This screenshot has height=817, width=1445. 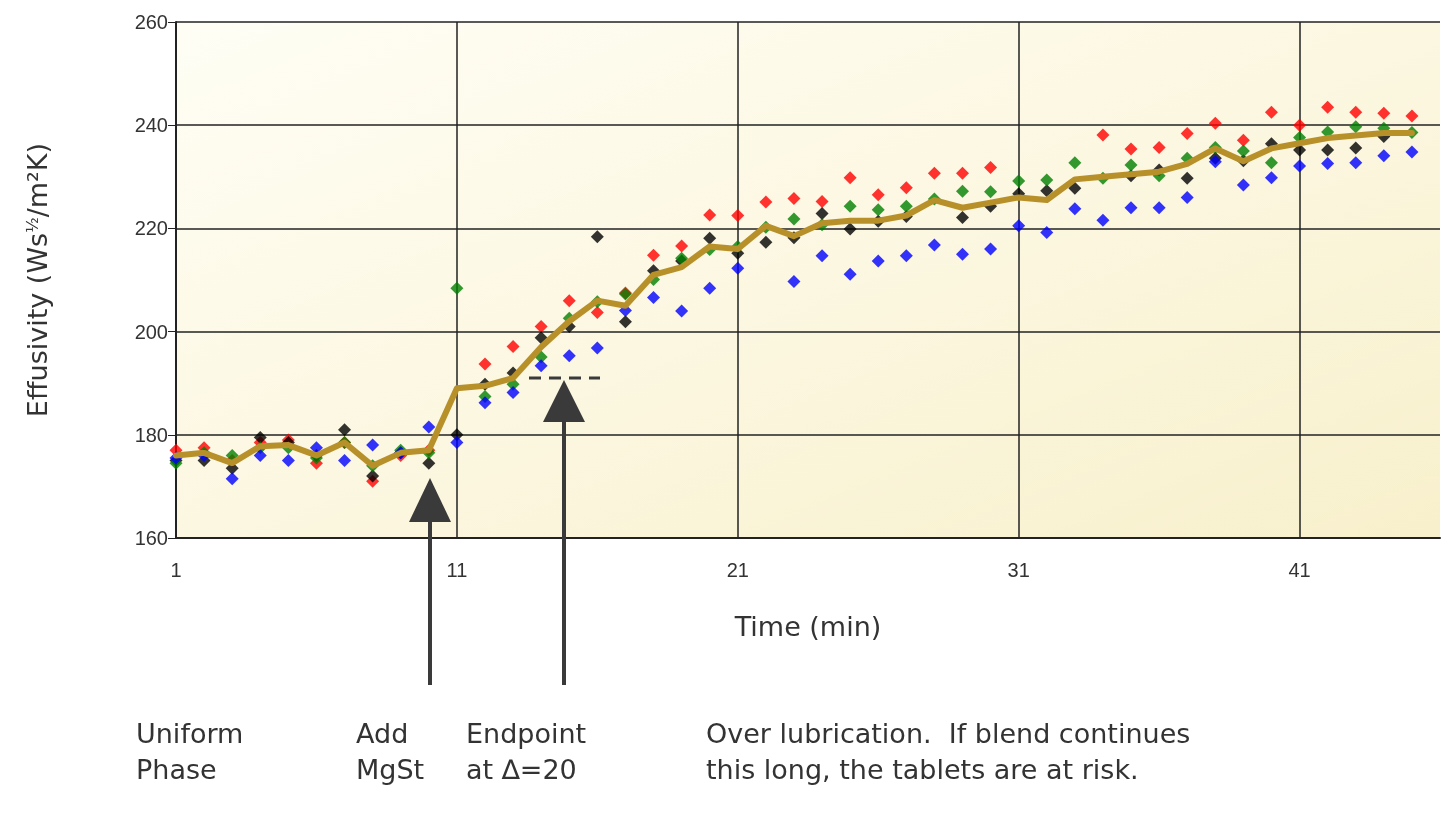 I want to click on x-tick-label: 1, so click(x=176, y=570).